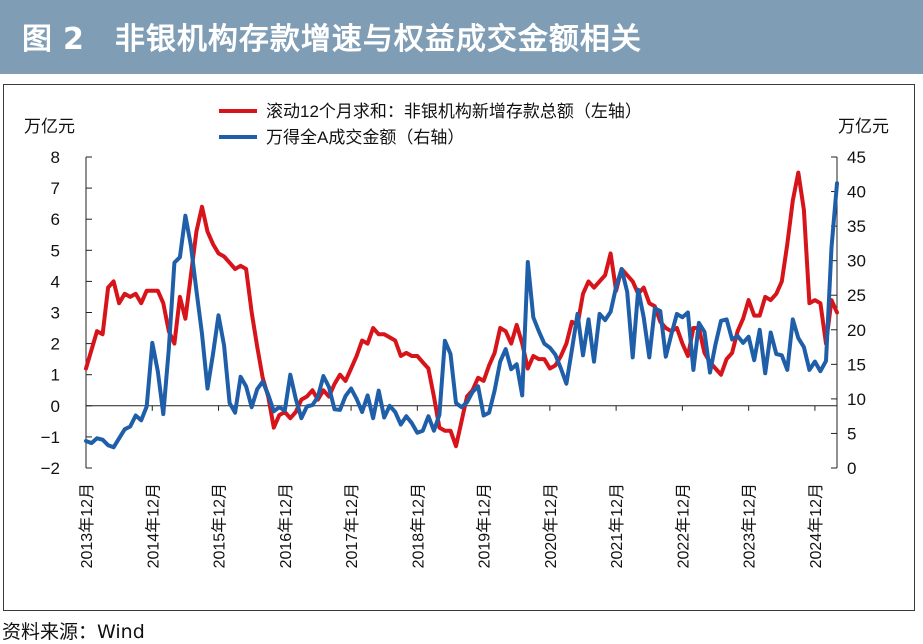  Describe the element at coordinates (49, 126) in the screenshot. I see `left-axis-unit: 万亿元` at that location.